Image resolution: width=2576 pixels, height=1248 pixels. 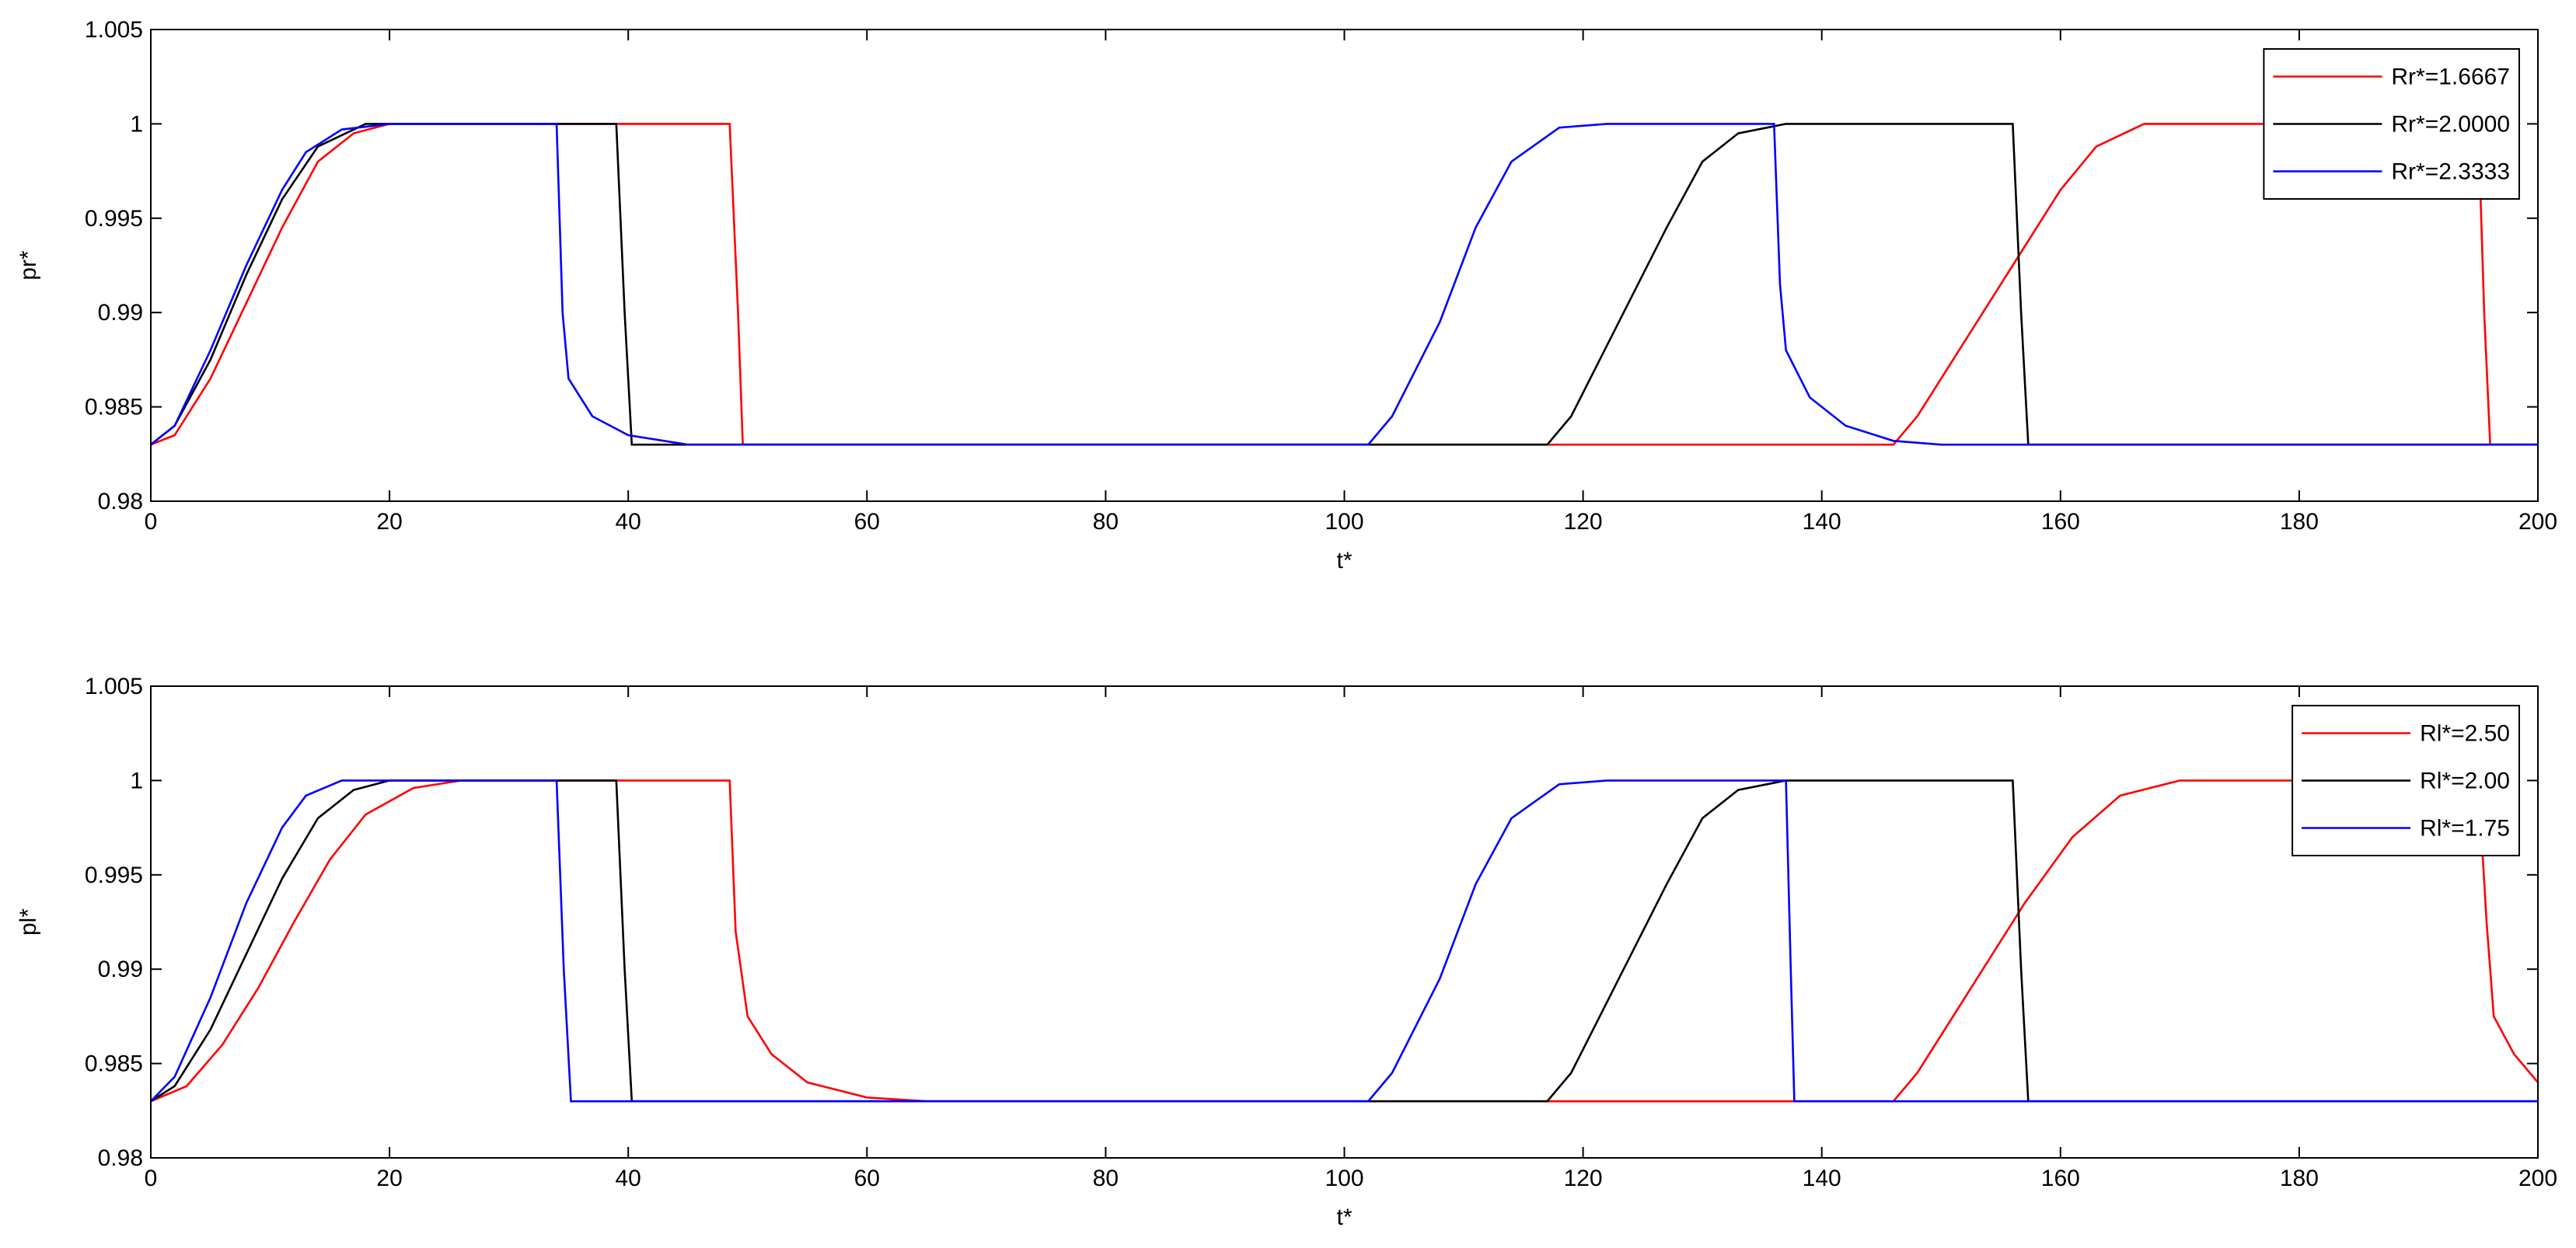 What do you see at coordinates (28, 922) in the screenshot?
I see `y-axis-label: pl*` at bounding box center [28, 922].